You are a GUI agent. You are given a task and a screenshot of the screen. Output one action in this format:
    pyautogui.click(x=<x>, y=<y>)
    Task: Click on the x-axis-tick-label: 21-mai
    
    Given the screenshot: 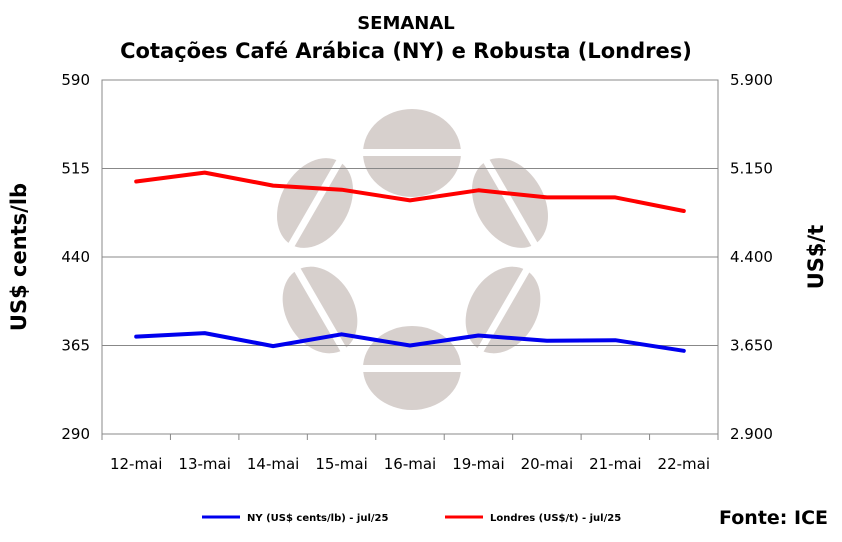 What is the action you would take?
    pyautogui.click(x=615, y=464)
    